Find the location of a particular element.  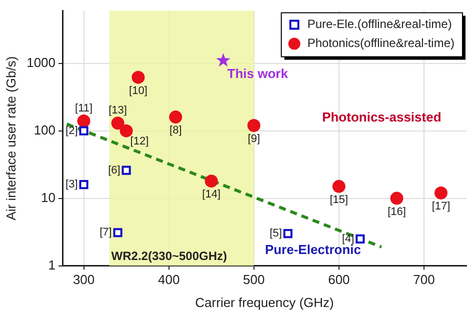

annotation: This work is located at coordinates (258, 74).